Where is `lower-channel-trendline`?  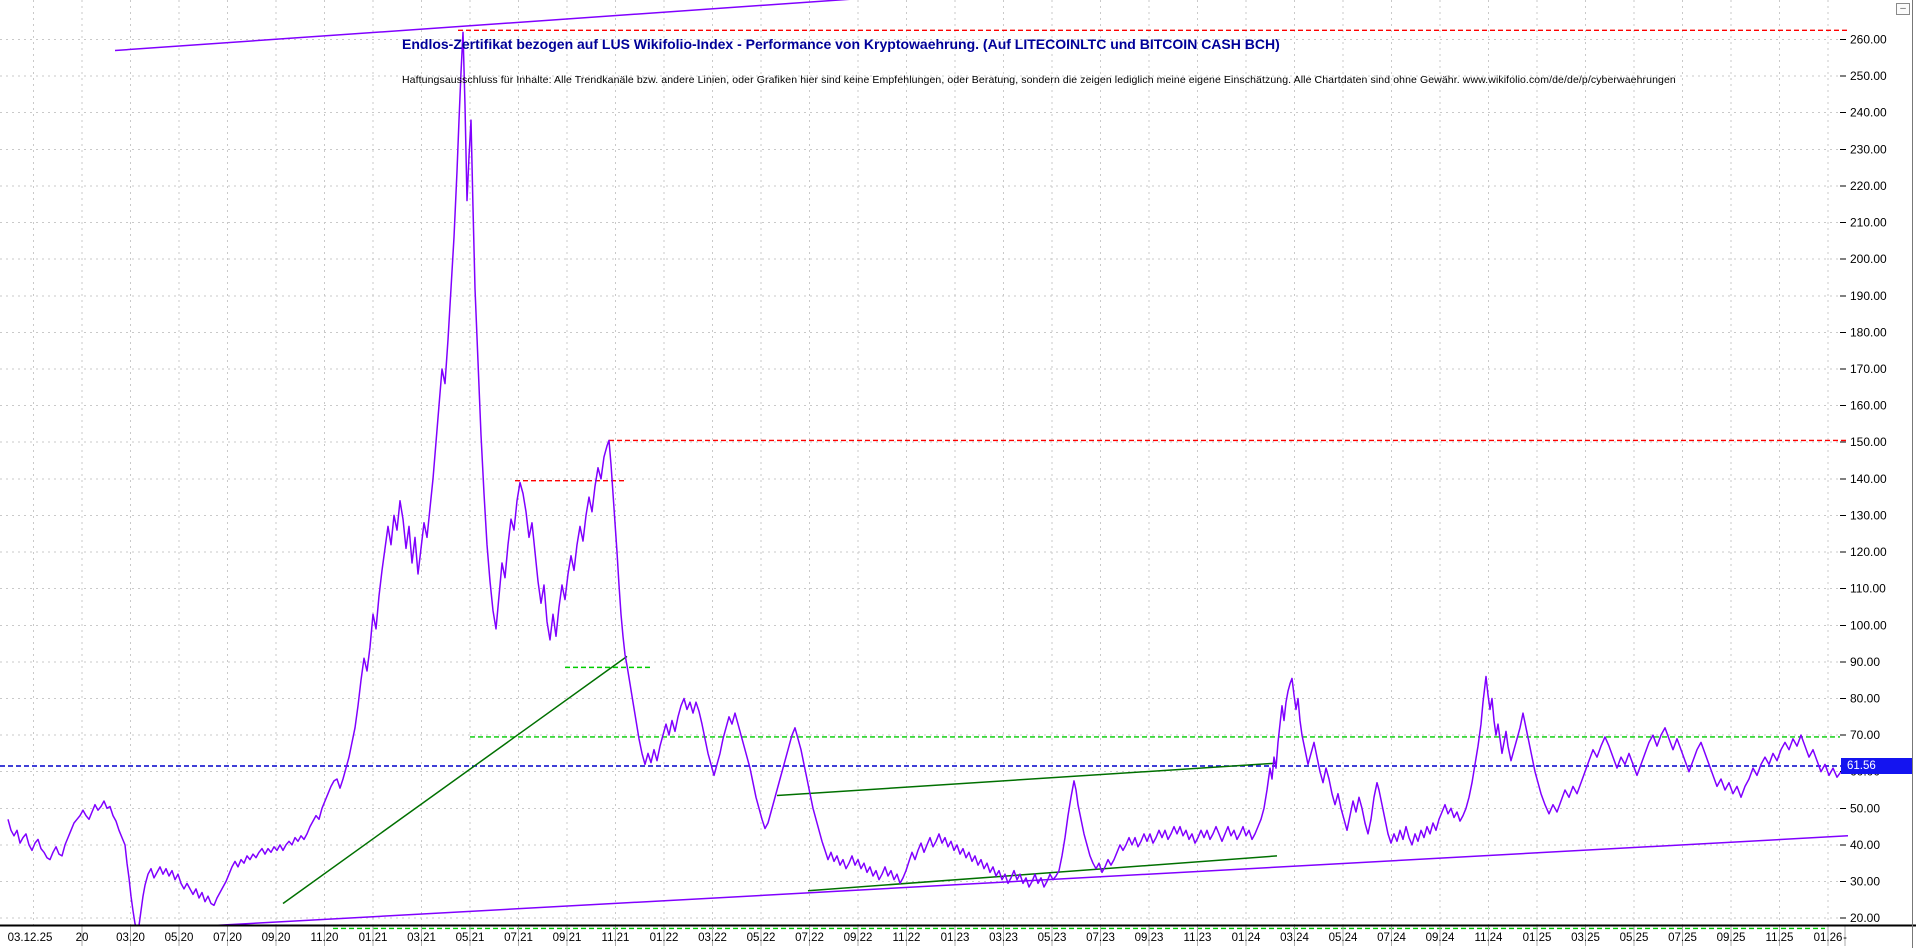
lower-channel-trendline is located at coordinates (1019, 880).